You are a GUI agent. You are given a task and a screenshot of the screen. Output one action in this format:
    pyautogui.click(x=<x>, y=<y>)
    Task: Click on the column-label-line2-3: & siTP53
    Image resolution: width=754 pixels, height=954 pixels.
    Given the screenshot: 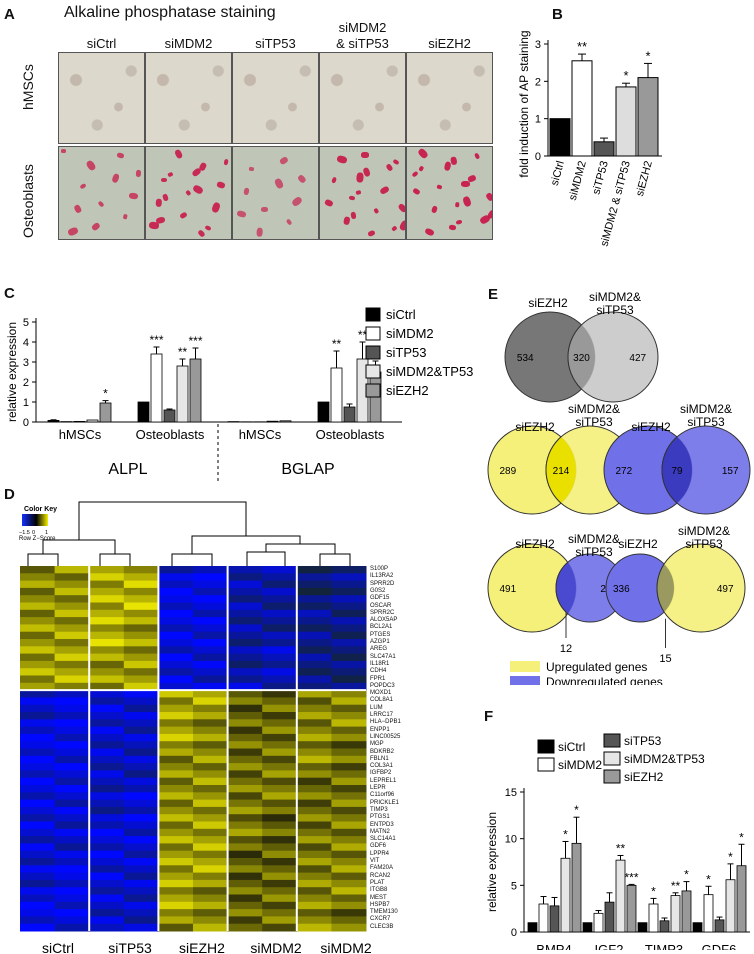 What is the action you would take?
    pyautogui.click(x=362, y=43)
    